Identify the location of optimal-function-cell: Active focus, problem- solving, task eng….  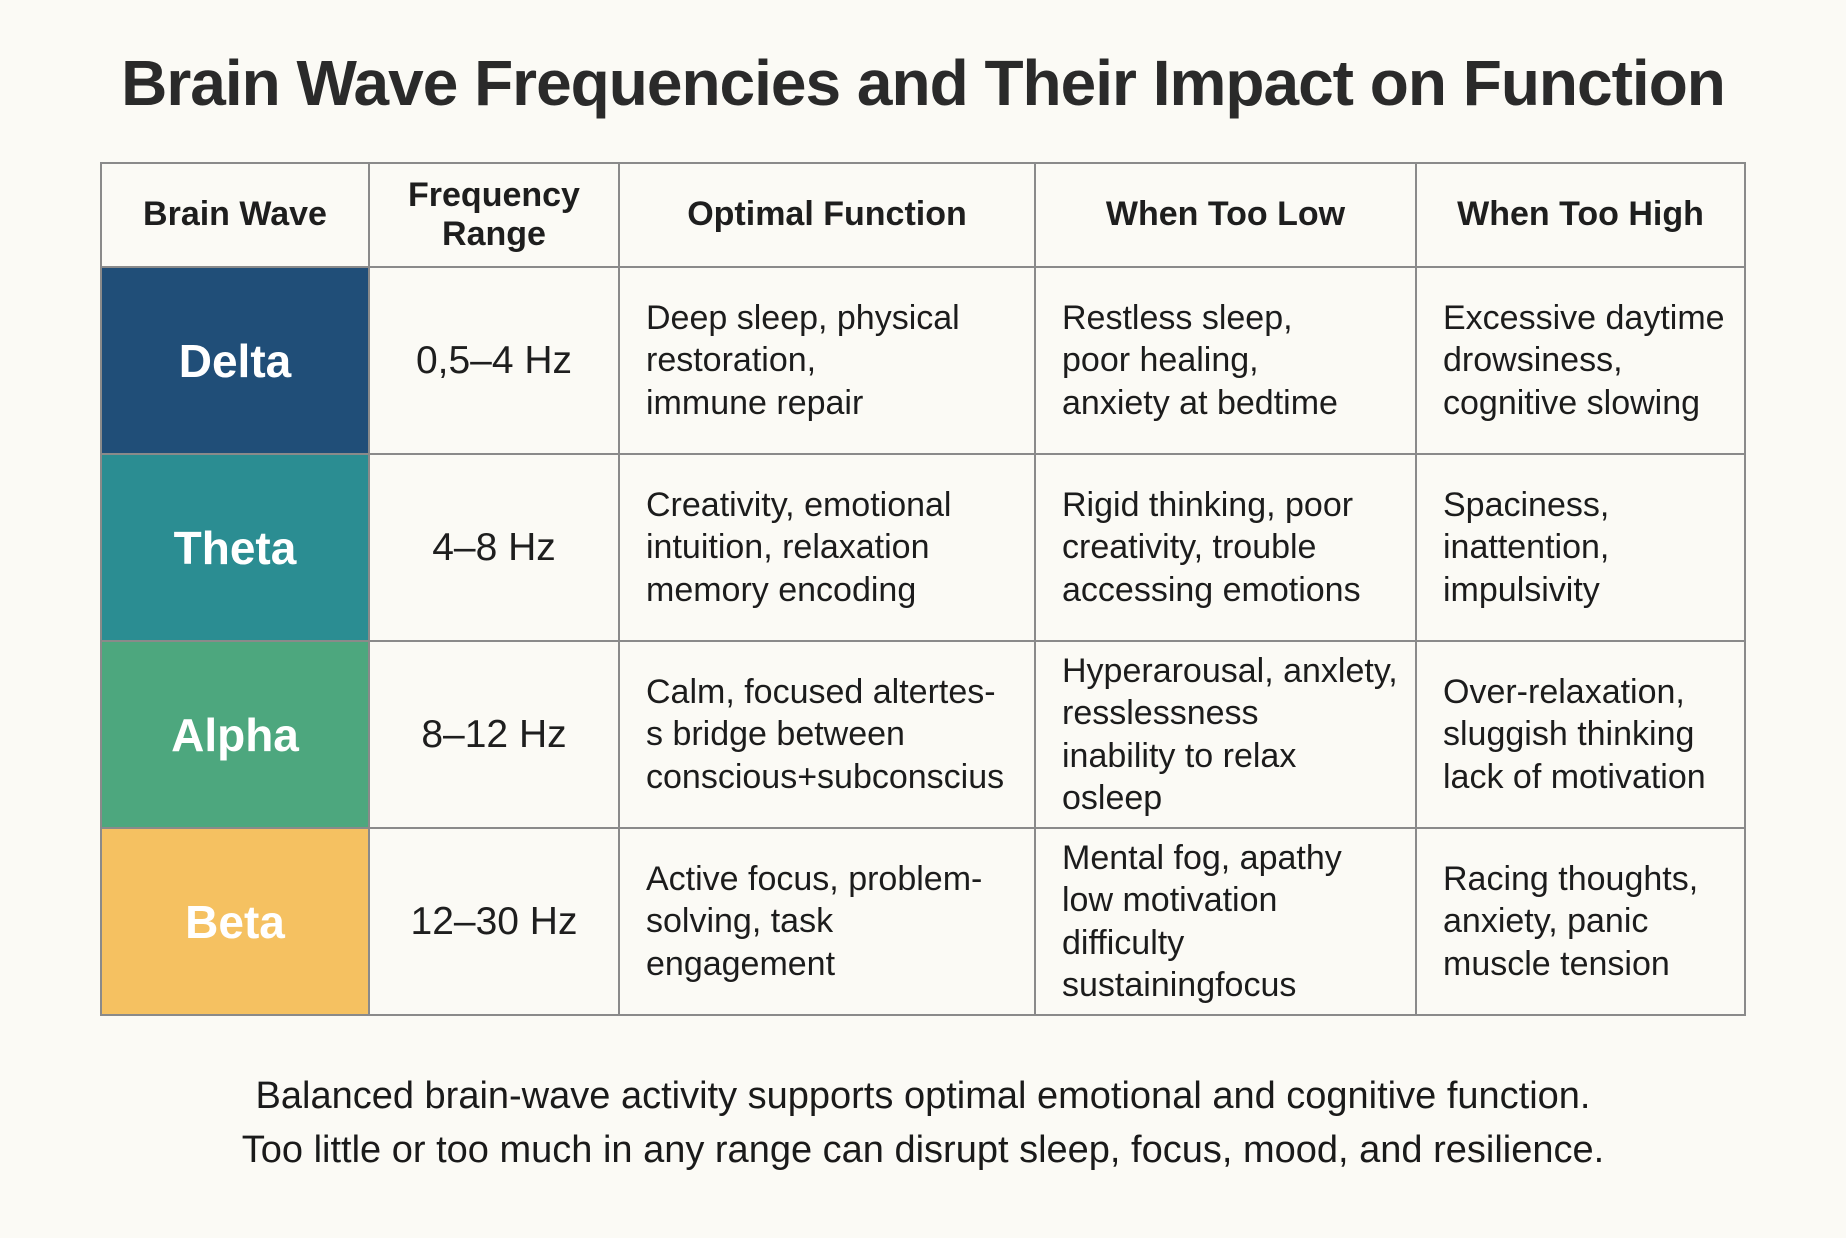
(827, 921).